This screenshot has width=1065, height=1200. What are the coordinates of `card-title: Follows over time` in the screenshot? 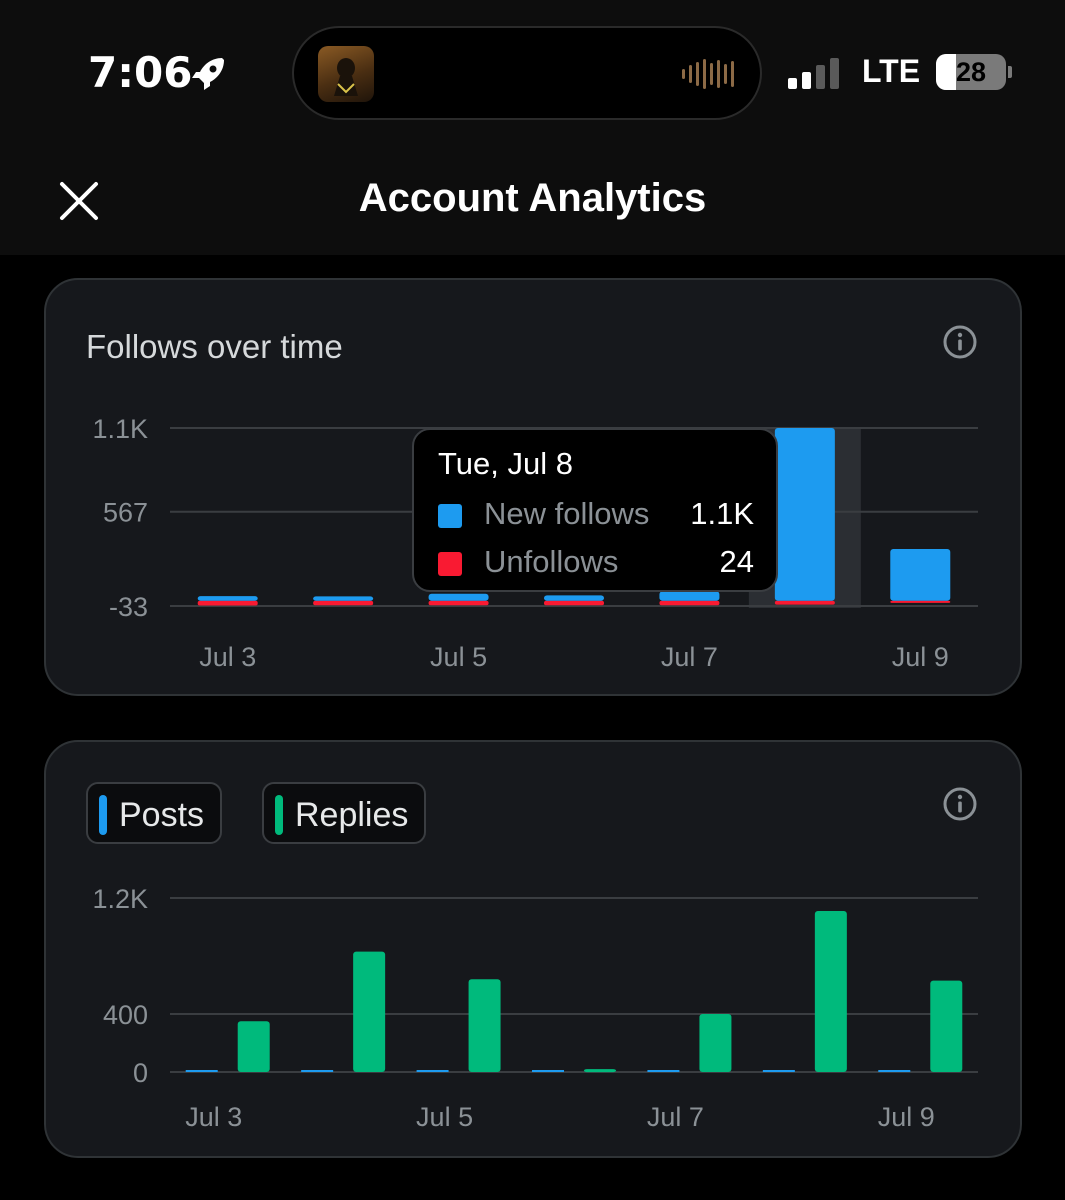 It's located at (214, 346).